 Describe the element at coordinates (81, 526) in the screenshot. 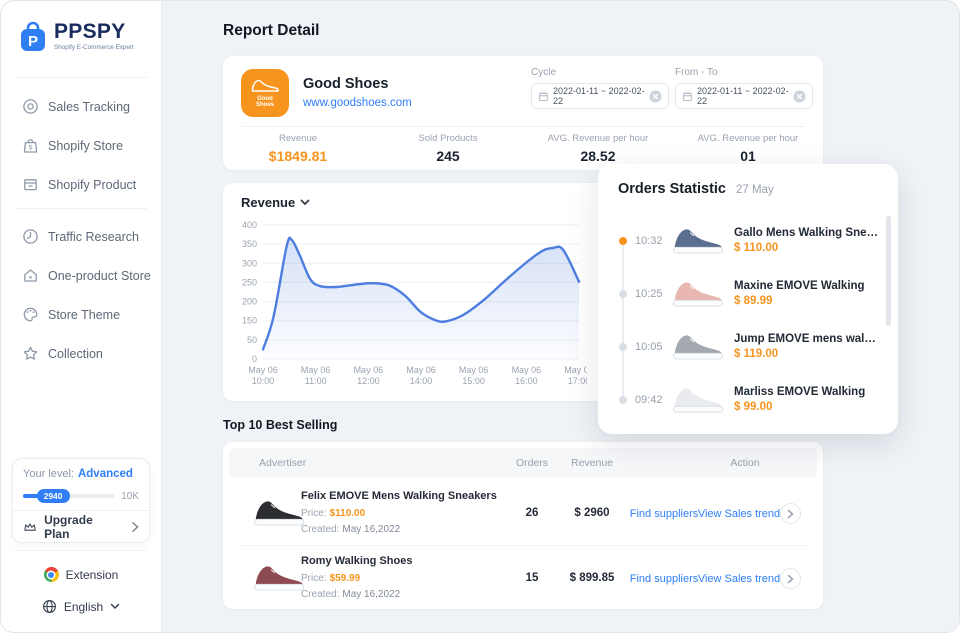

I see `upgrade-plan-button: Upgrade Plan` at that location.